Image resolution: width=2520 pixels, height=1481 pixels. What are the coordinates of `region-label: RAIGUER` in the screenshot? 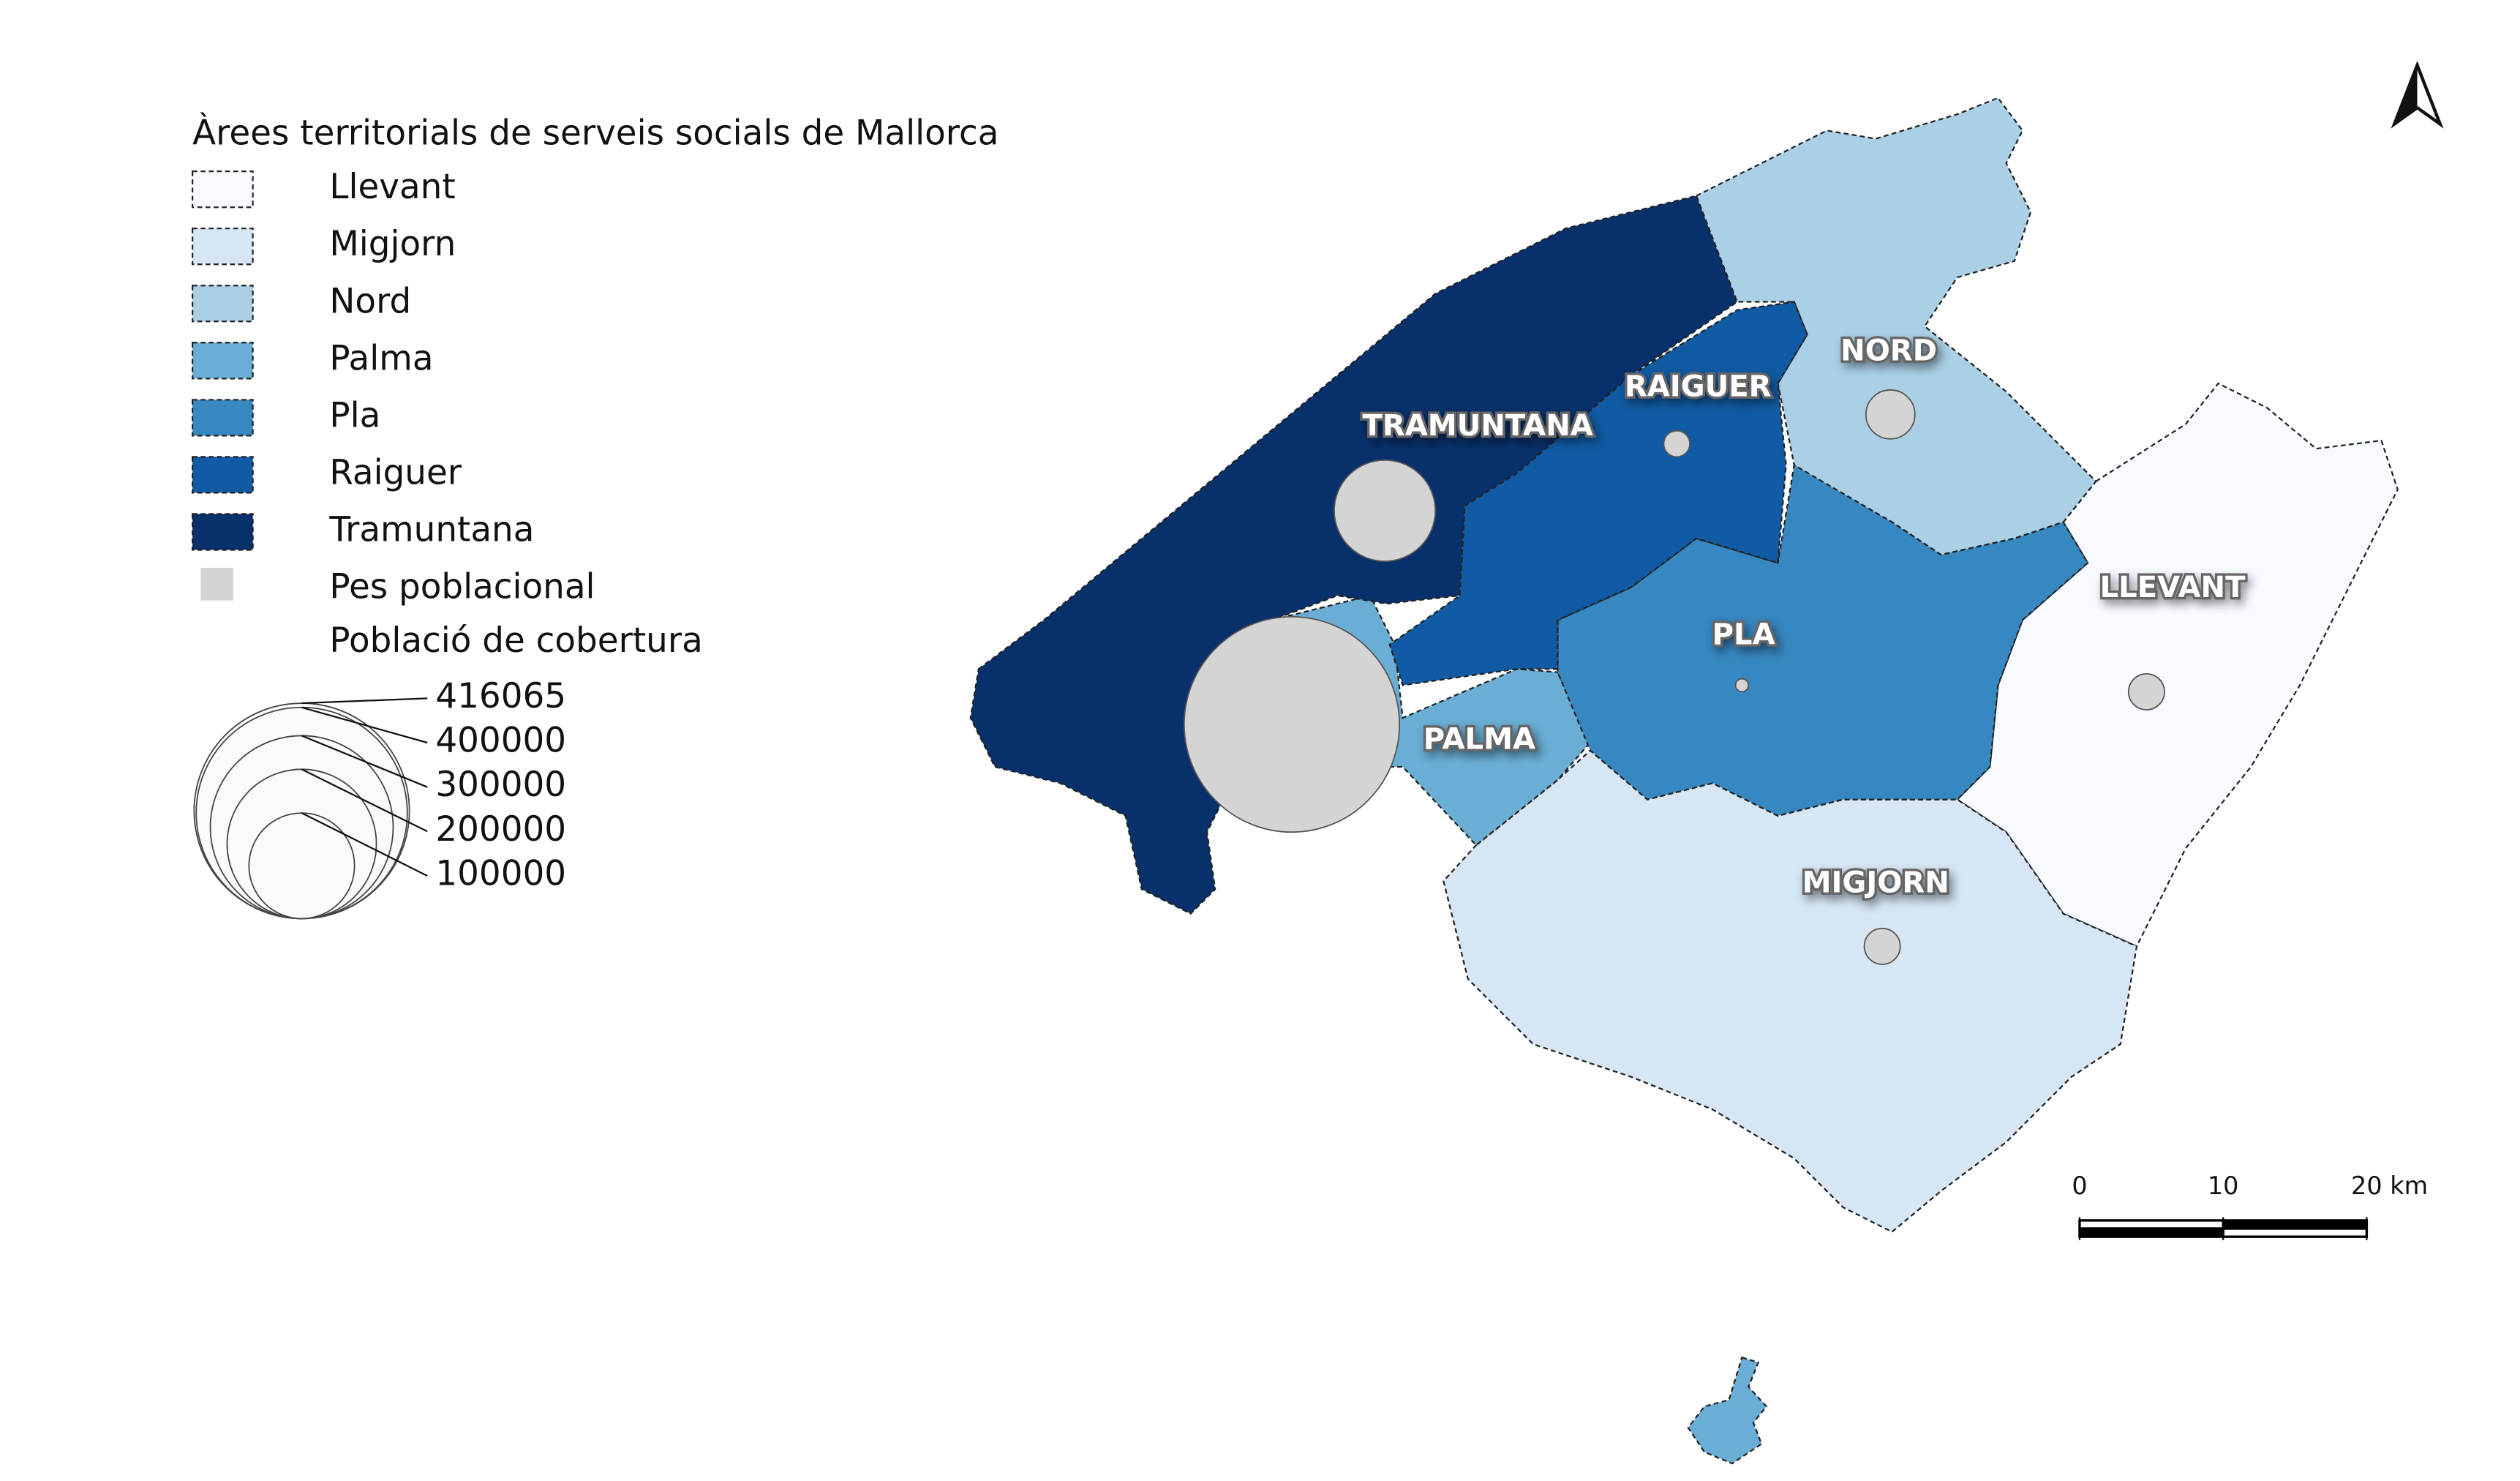 It's located at (1699, 387).